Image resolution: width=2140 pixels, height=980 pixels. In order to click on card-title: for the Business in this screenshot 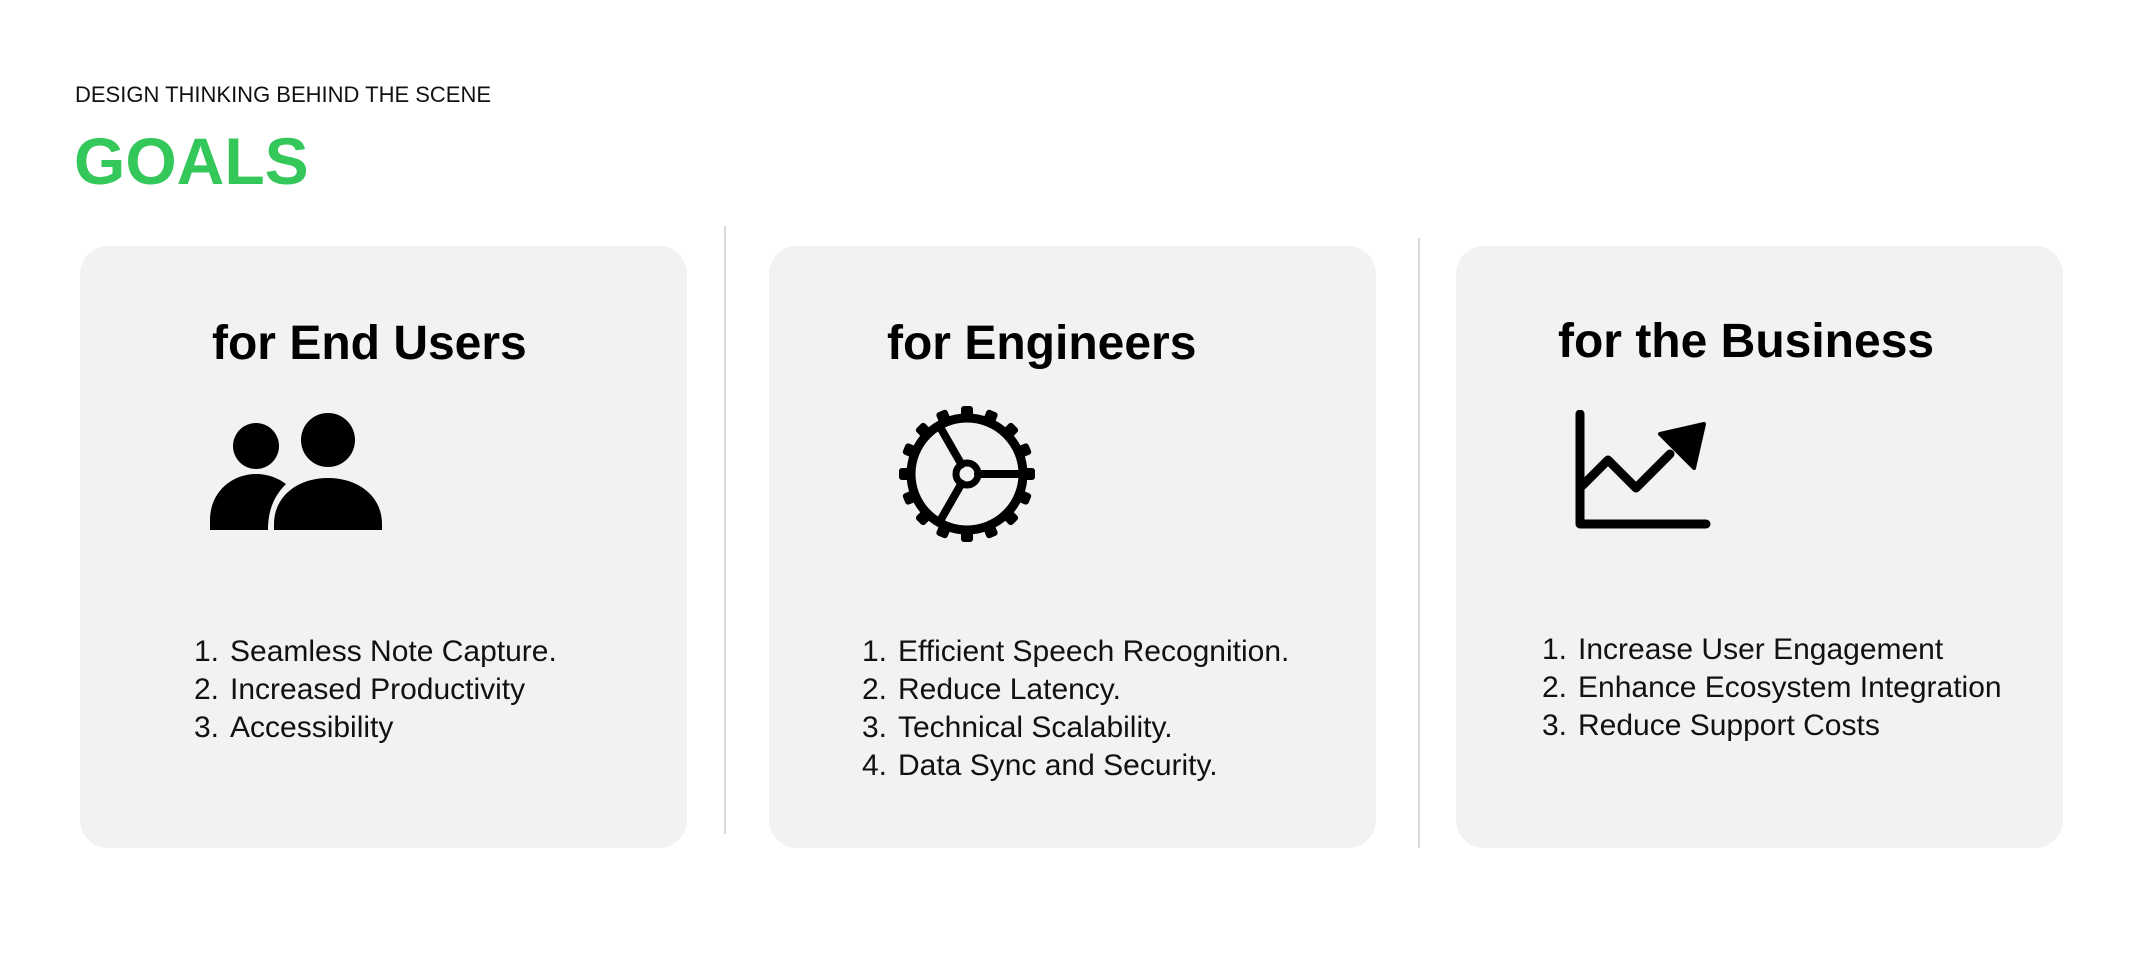, I will do `click(1746, 341)`.